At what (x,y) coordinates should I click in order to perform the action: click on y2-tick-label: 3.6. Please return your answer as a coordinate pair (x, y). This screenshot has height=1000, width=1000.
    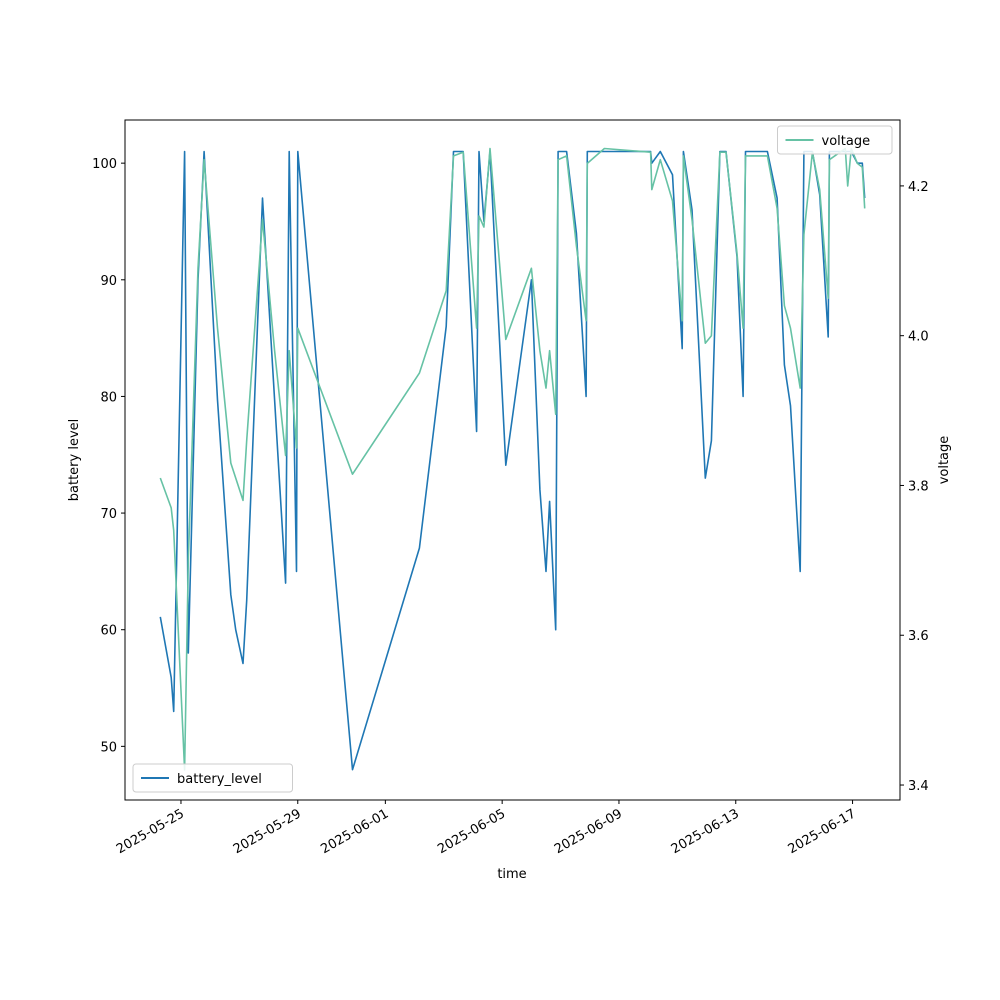
    Looking at the image, I should click on (918, 636).